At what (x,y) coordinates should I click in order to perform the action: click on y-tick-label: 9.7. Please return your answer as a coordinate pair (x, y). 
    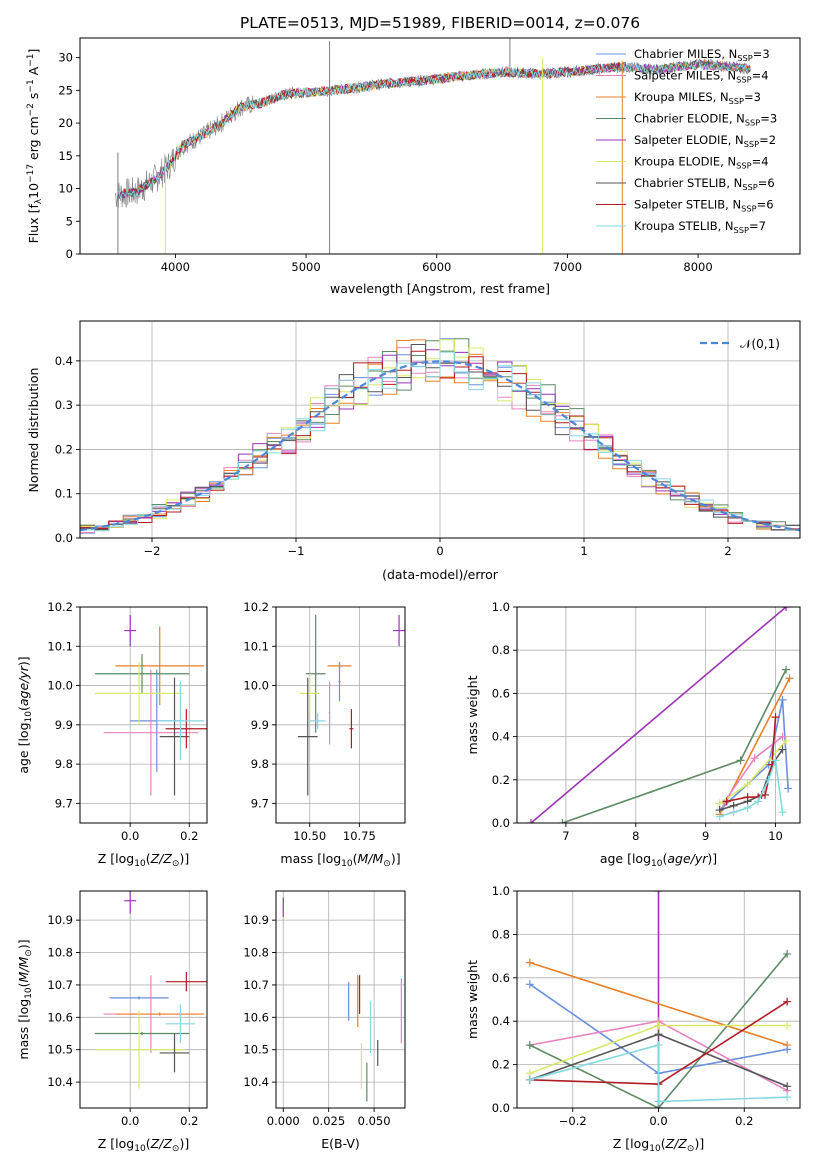
    Looking at the image, I should click on (260, 803).